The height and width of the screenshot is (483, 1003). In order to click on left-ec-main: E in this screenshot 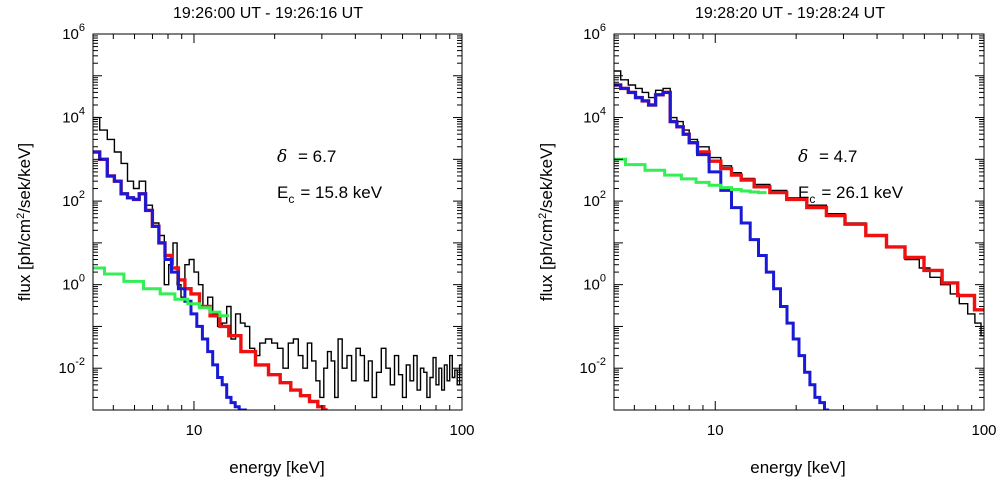, I will do `click(282, 192)`.